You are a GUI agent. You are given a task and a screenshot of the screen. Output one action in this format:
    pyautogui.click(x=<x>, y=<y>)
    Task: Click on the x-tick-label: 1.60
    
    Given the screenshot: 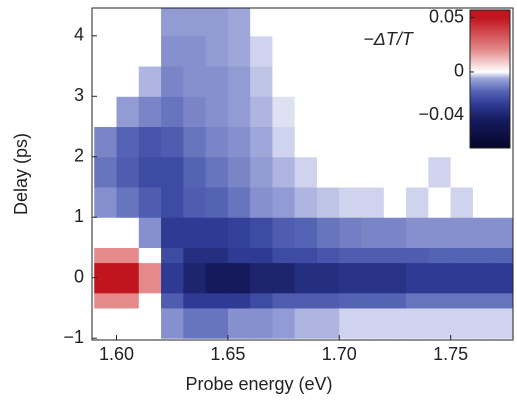 What is the action you would take?
    pyautogui.click(x=116, y=354)
    